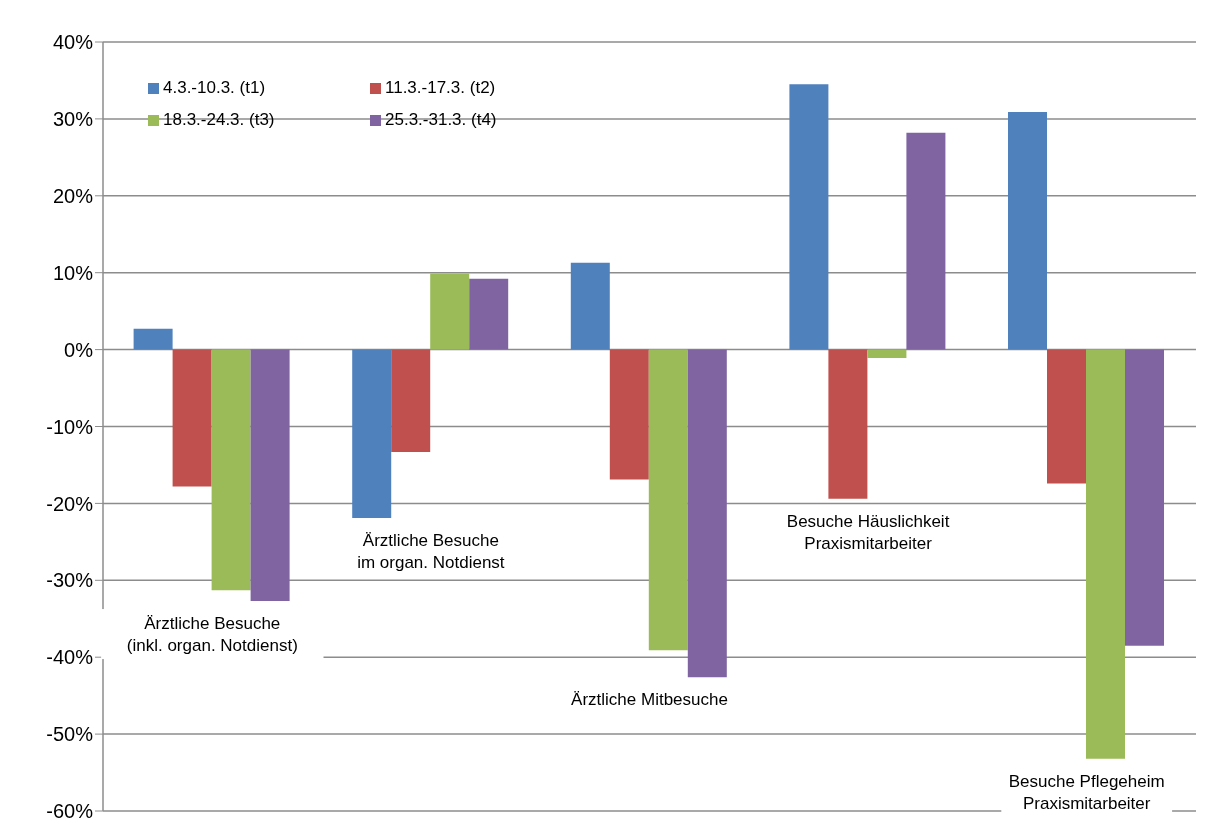  Describe the element at coordinates (70, 734) in the screenshot. I see `y-tick-label: -50%` at that location.